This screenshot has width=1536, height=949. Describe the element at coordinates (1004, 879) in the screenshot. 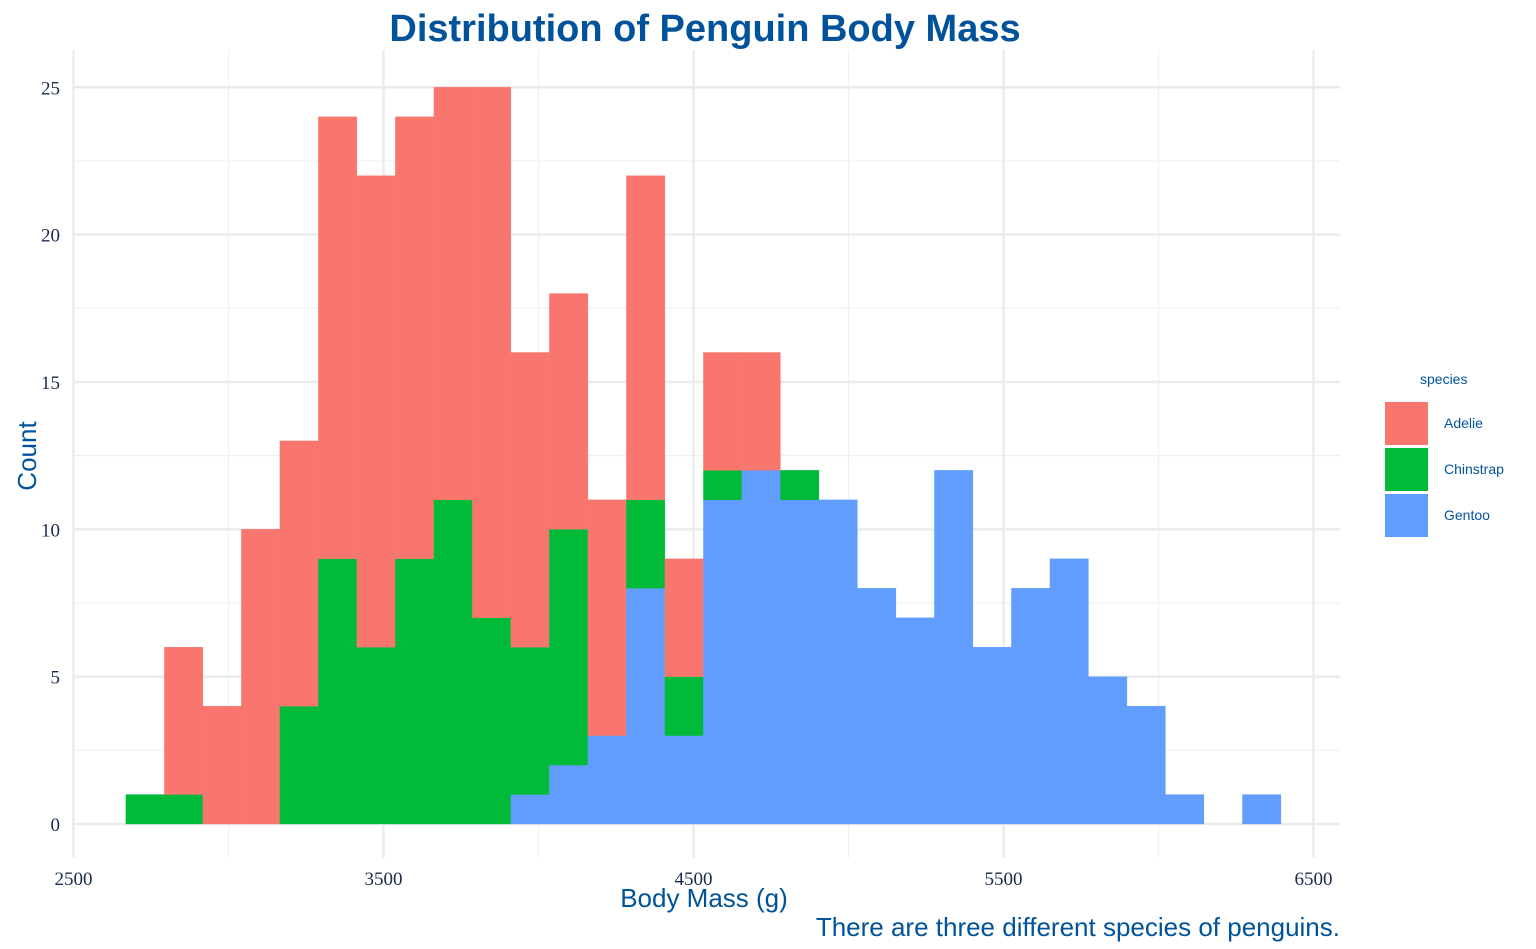

I see `x-tick-label: 5500` at that location.